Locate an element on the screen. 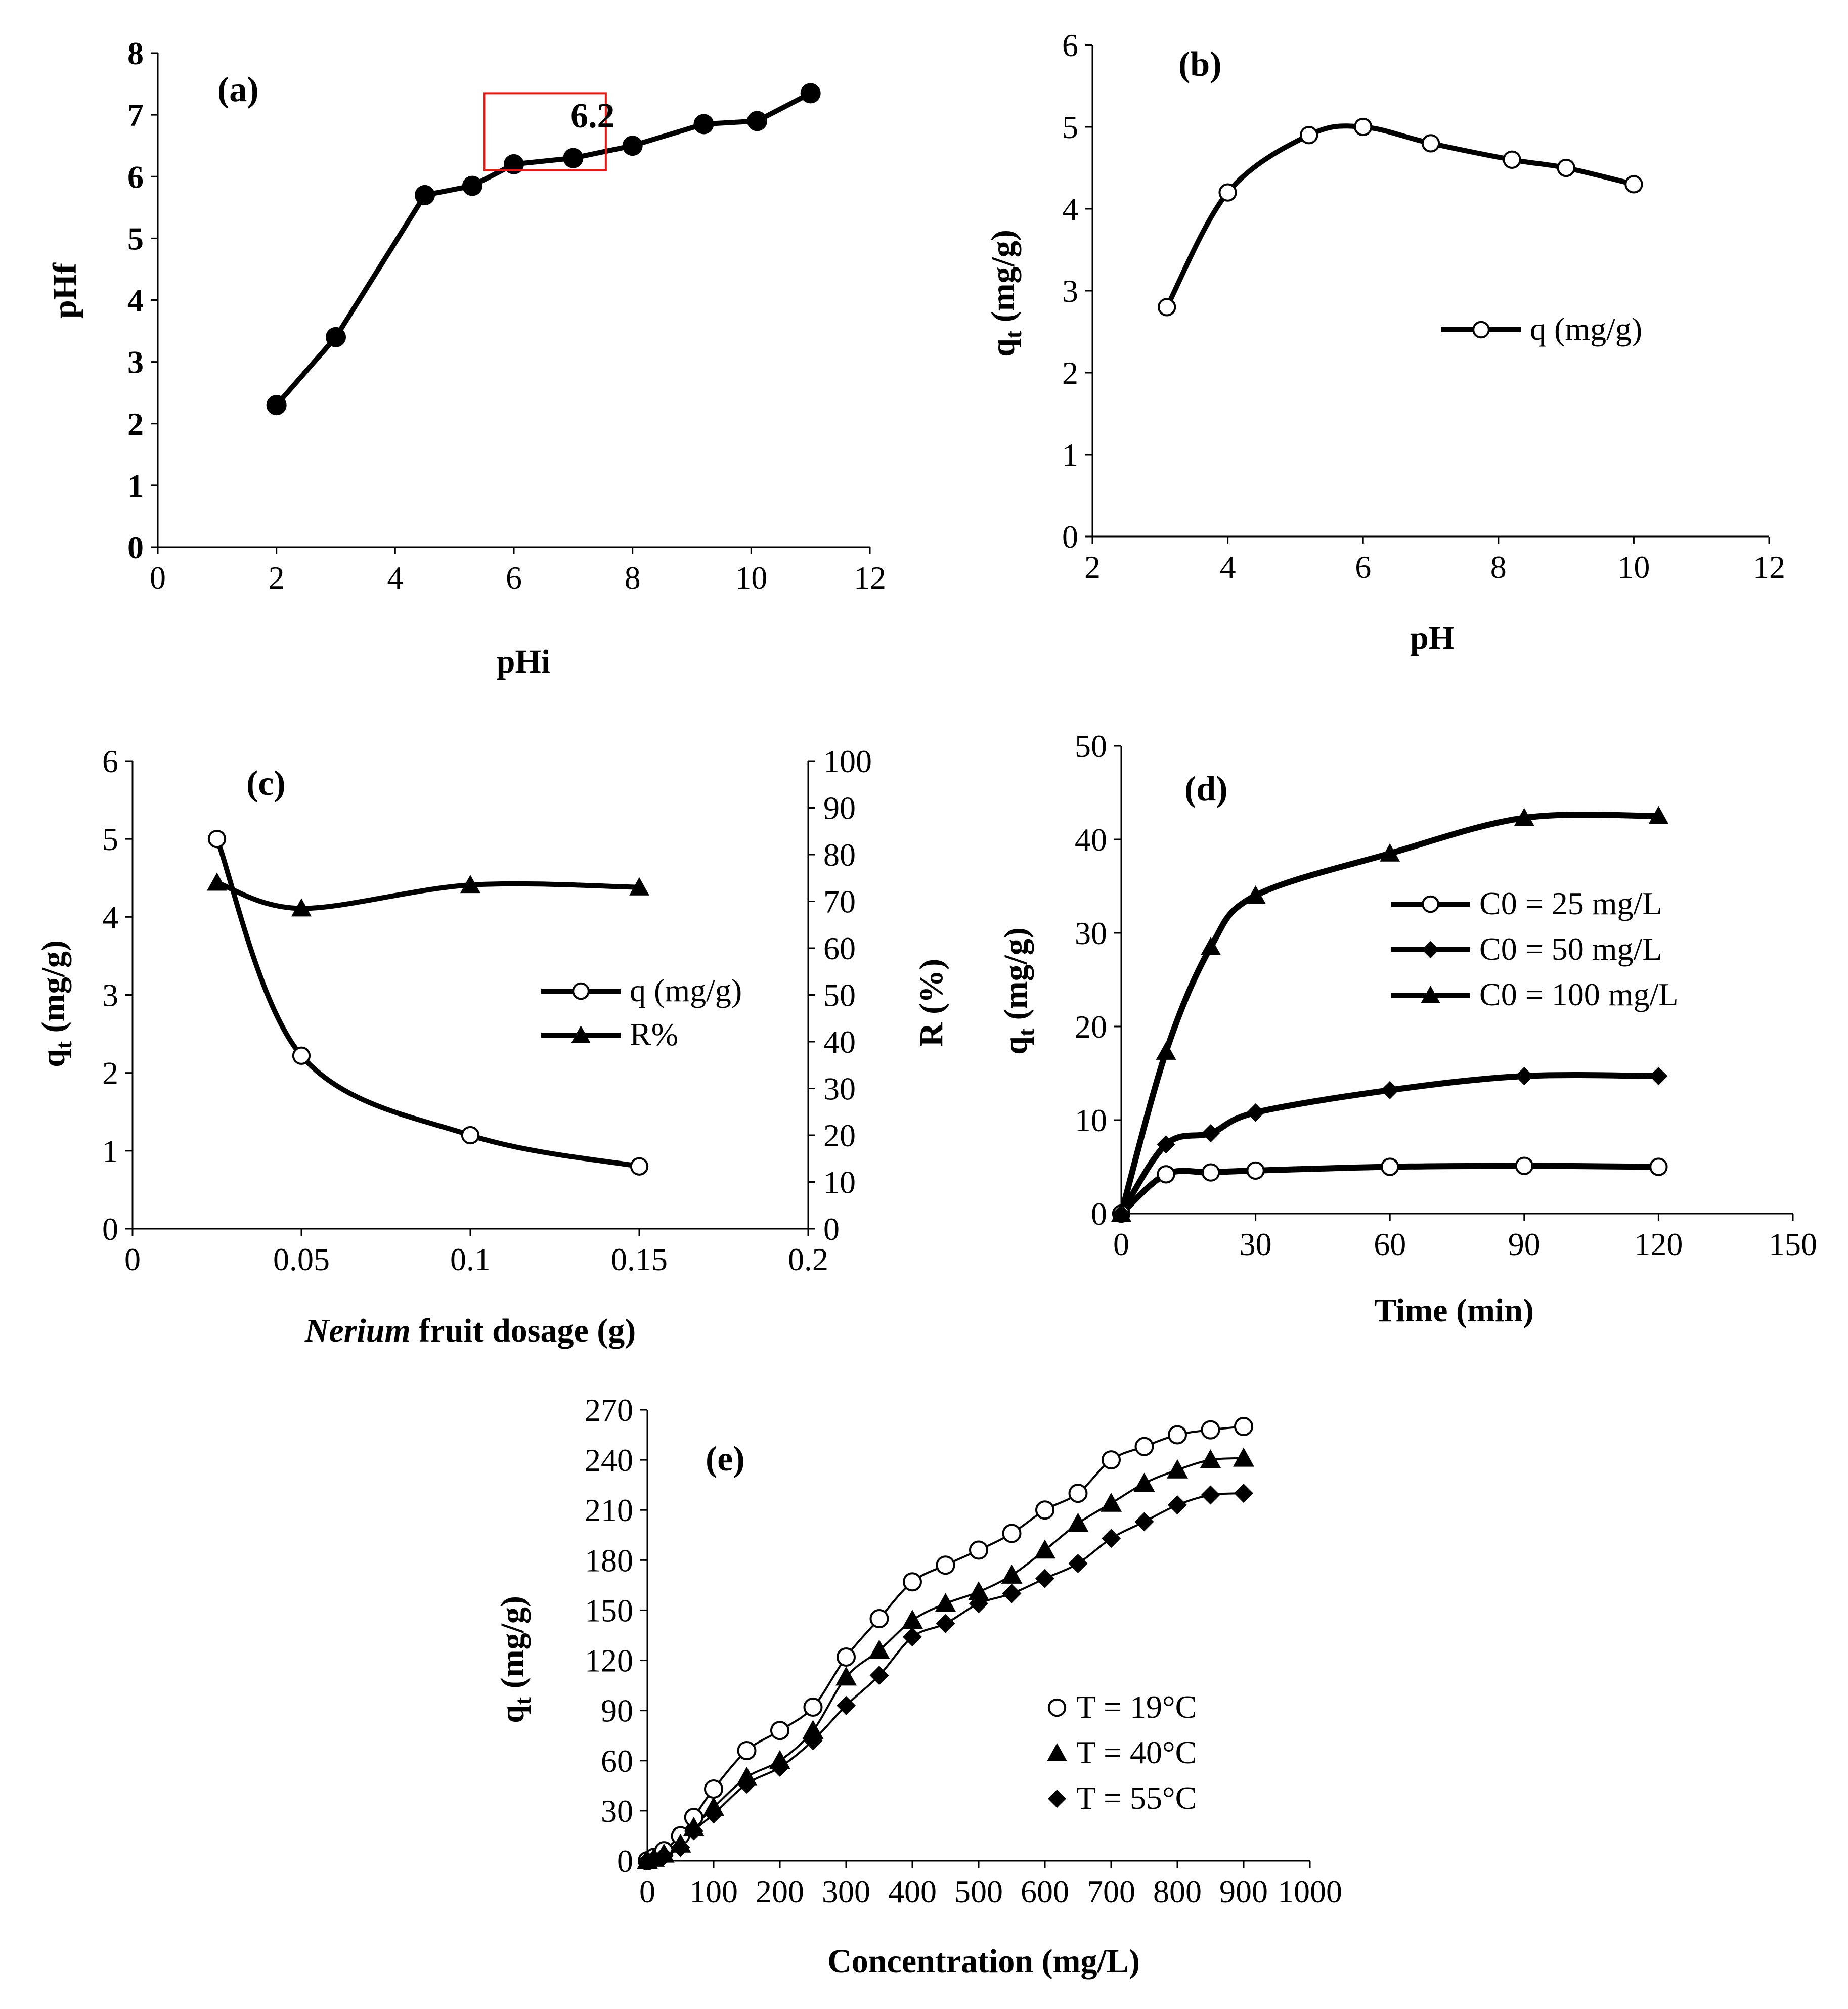 The width and height of the screenshot is (1848, 2009). y2-tick-label: 60 is located at coordinates (840, 948).